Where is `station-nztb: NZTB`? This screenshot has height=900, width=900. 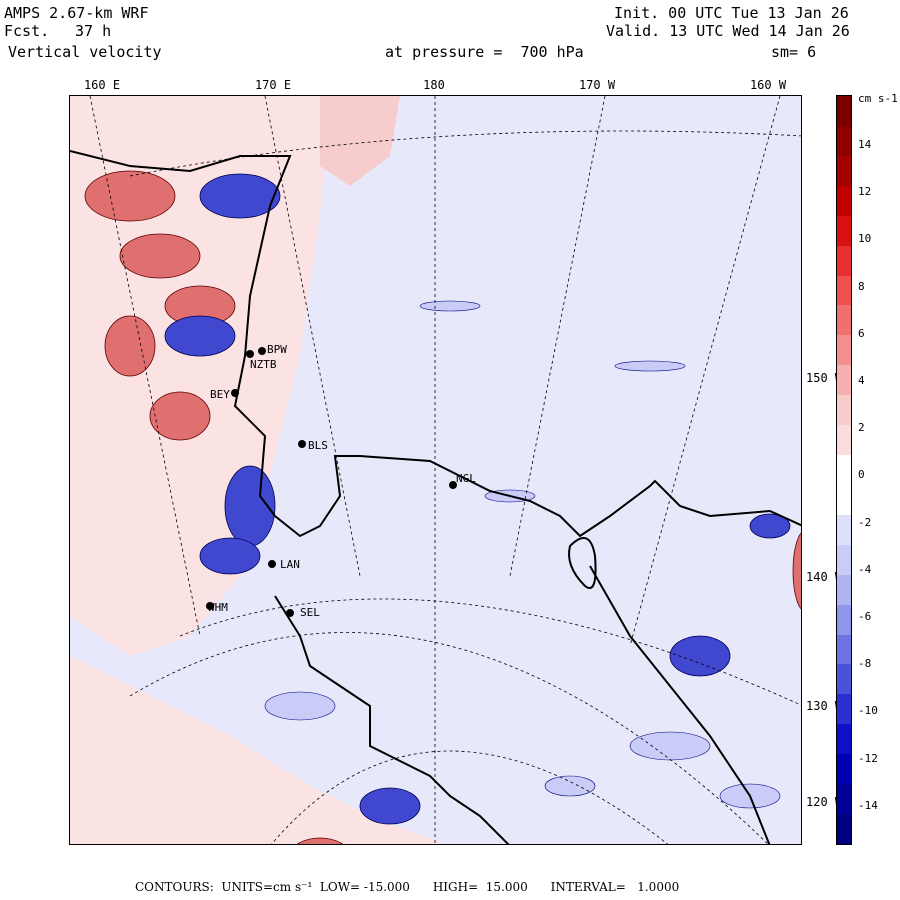
station-nztb: NZTB is located at coordinates (263, 364).